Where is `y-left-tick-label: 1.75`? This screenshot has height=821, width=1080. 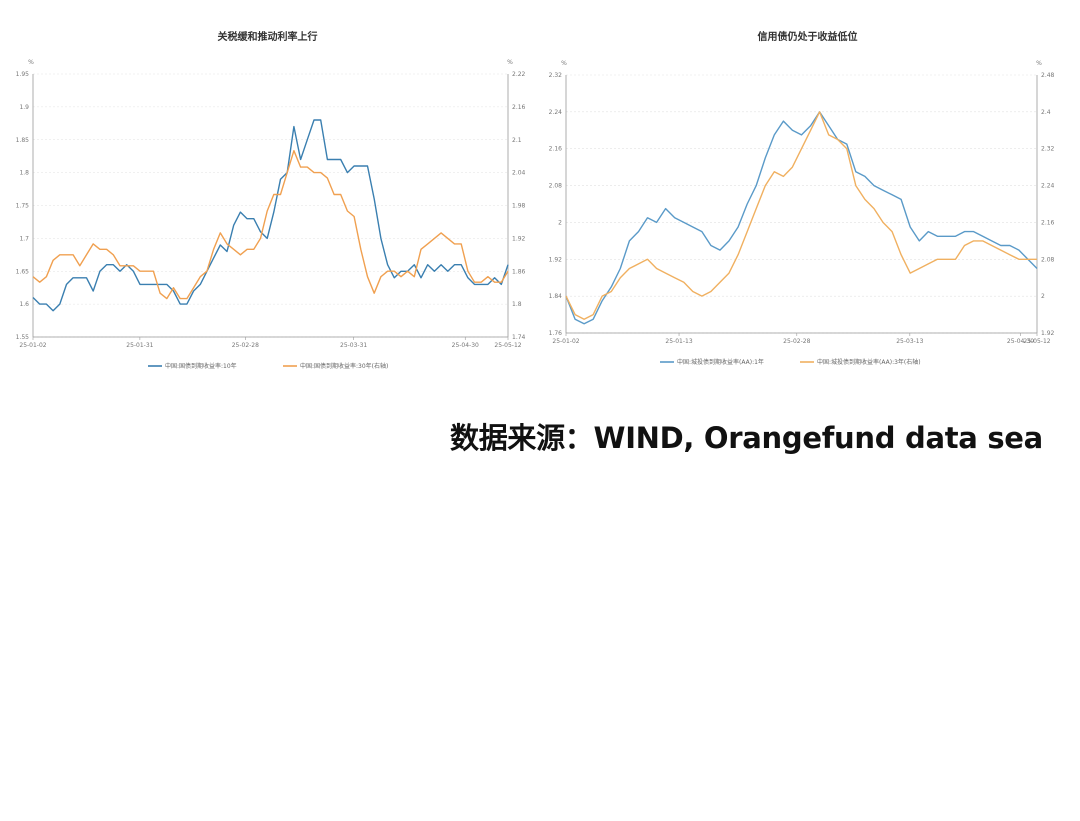 y-left-tick-label: 1.75 is located at coordinates (23, 206).